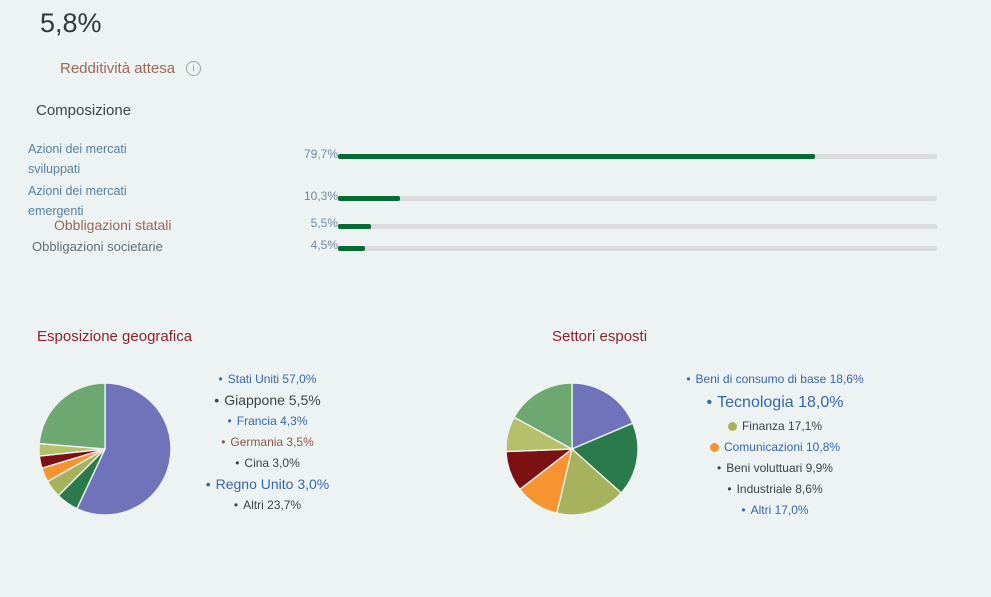  I want to click on legend-item: • Industriale 8,6%, so click(774, 489).